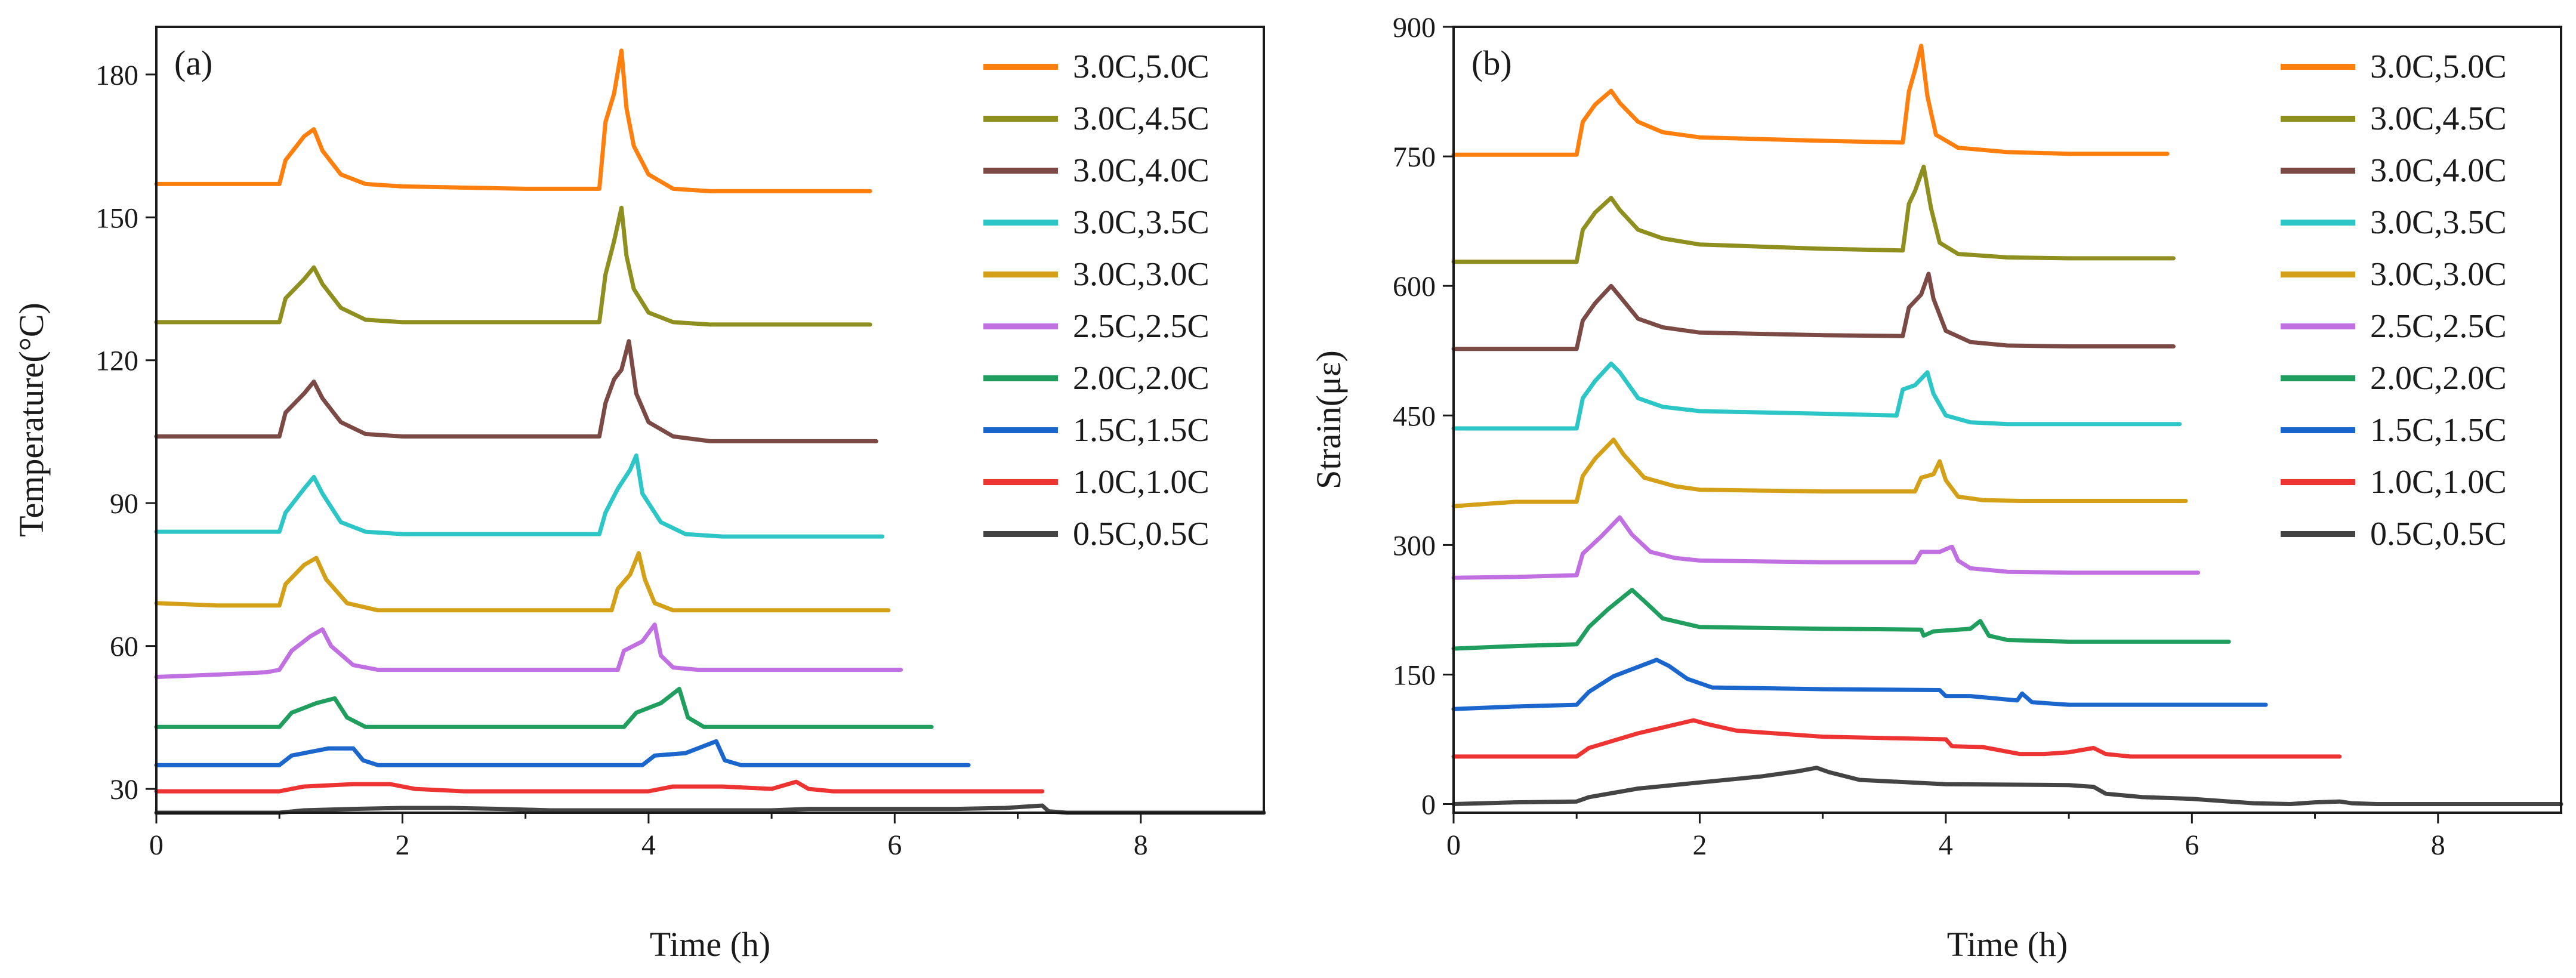  Describe the element at coordinates (31, 420) in the screenshot. I see `y-axis-title: Temperature(°C)` at that location.